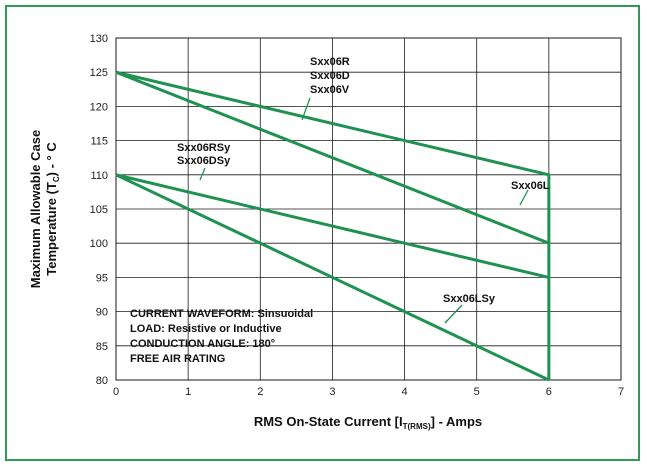 This screenshot has height=468, width=647. I want to click on note-waveform: CURRENT WAVEFORM: Sinsuoidal, so click(221, 314).